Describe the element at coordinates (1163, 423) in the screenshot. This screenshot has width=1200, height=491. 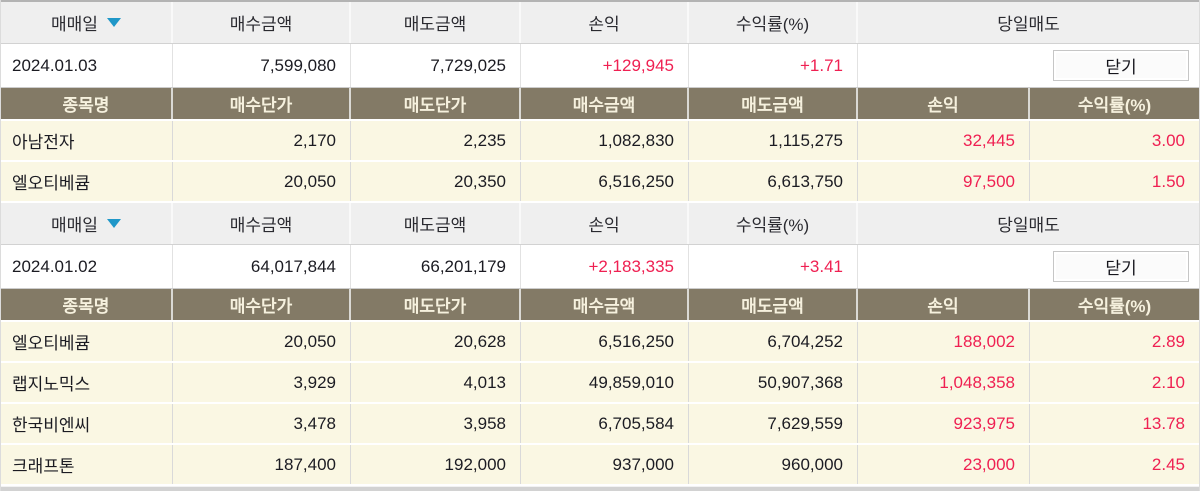
I see `rate-value: 13.78` at that location.